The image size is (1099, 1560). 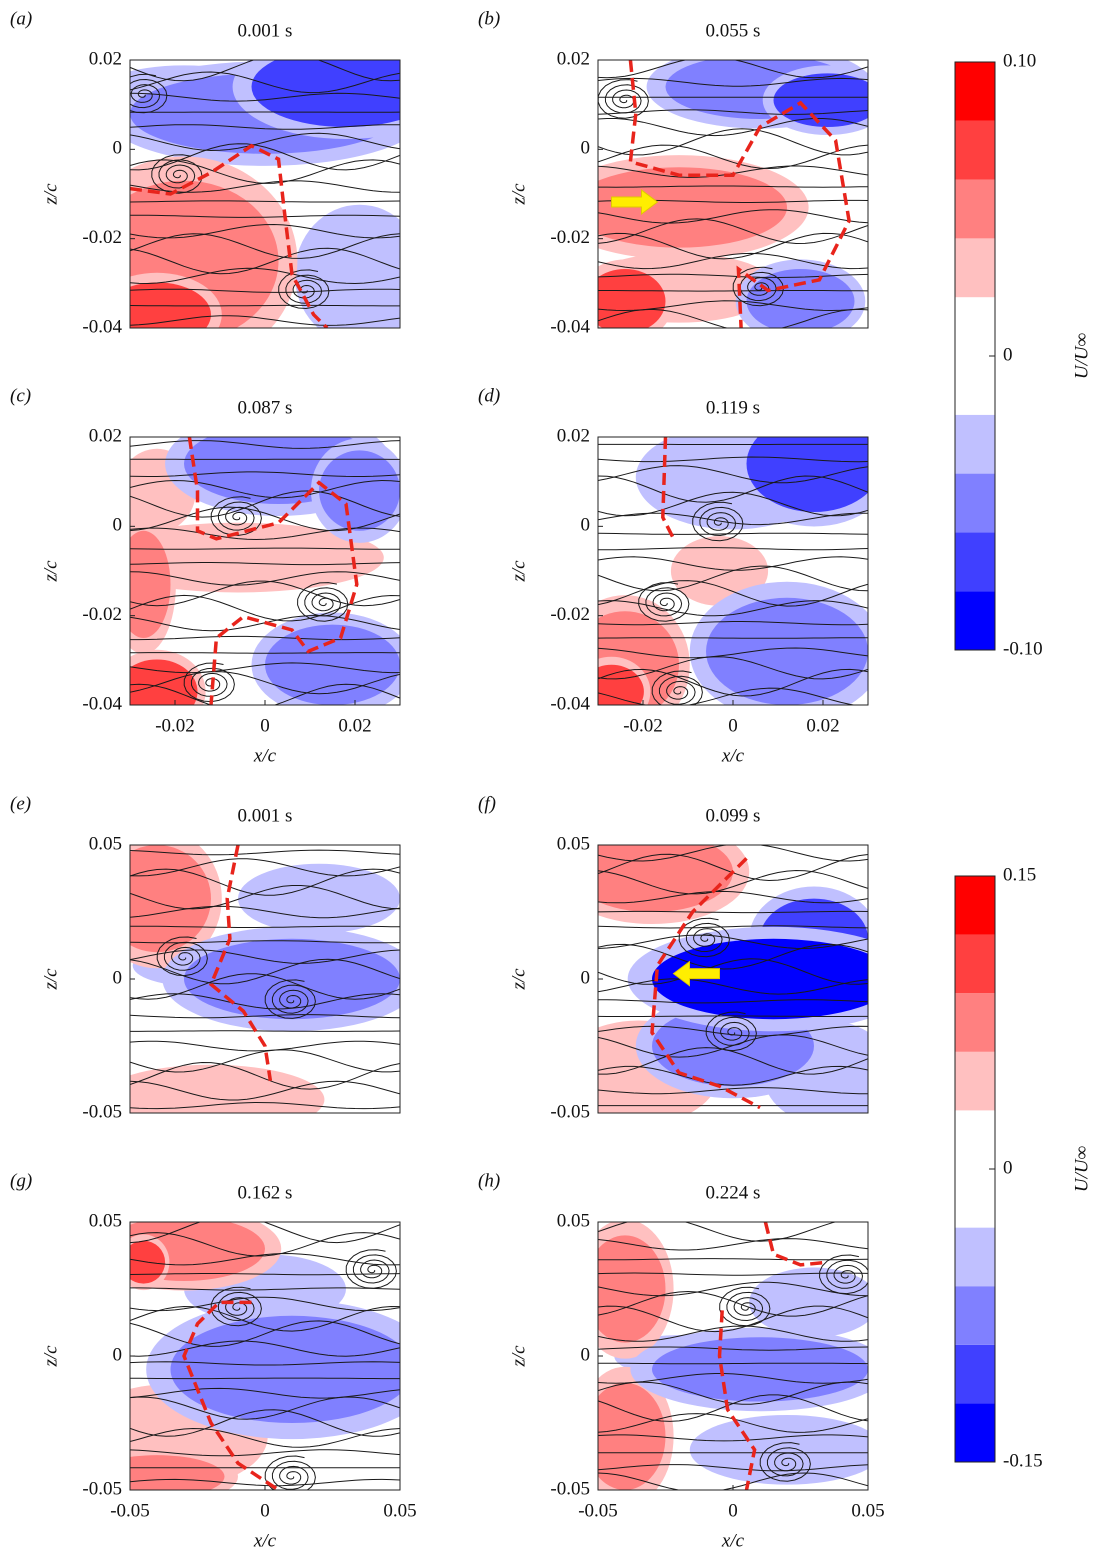 What do you see at coordinates (21, 18) in the screenshot?
I see `panel-label: (a)` at bounding box center [21, 18].